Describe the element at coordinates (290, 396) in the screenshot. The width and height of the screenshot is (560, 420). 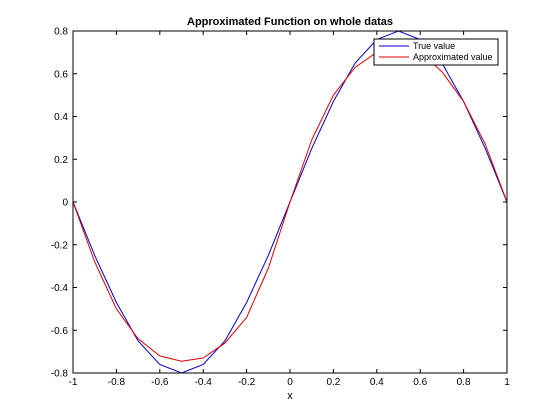
I see `x-axis-label: x` at that location.